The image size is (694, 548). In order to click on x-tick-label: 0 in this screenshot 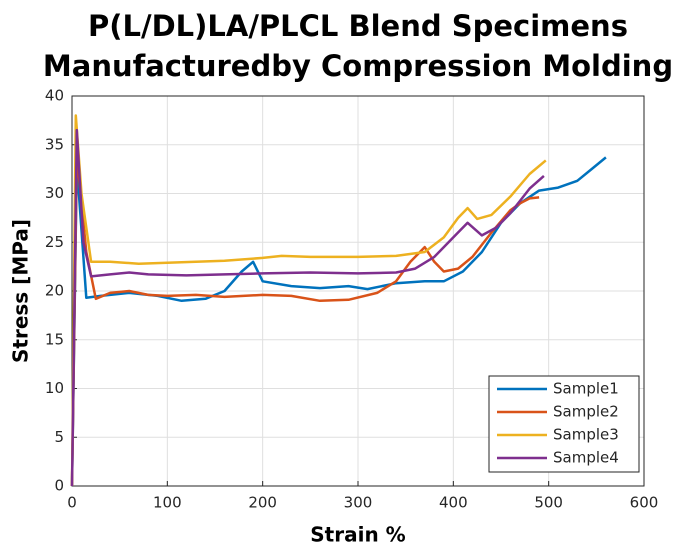, I will do `click(72, 503)`.